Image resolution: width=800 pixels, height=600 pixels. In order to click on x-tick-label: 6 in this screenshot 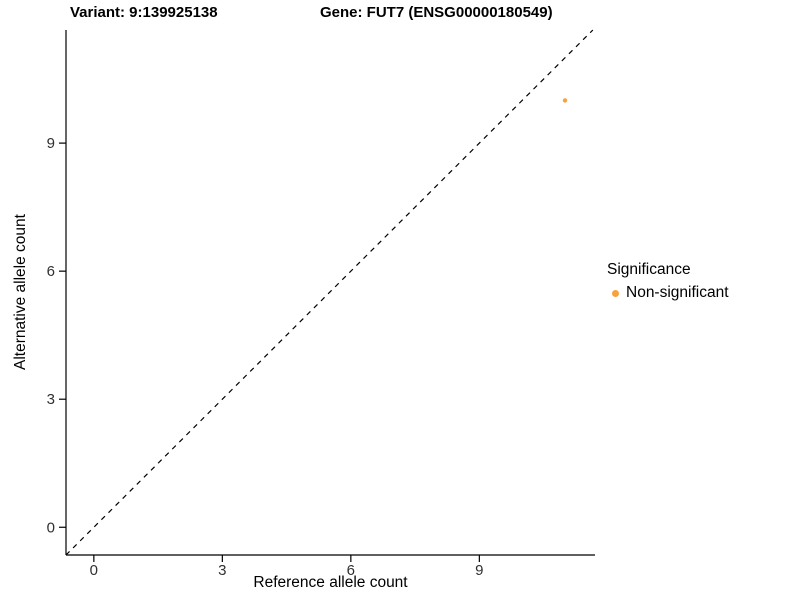, I will do `click(351, 570)`.